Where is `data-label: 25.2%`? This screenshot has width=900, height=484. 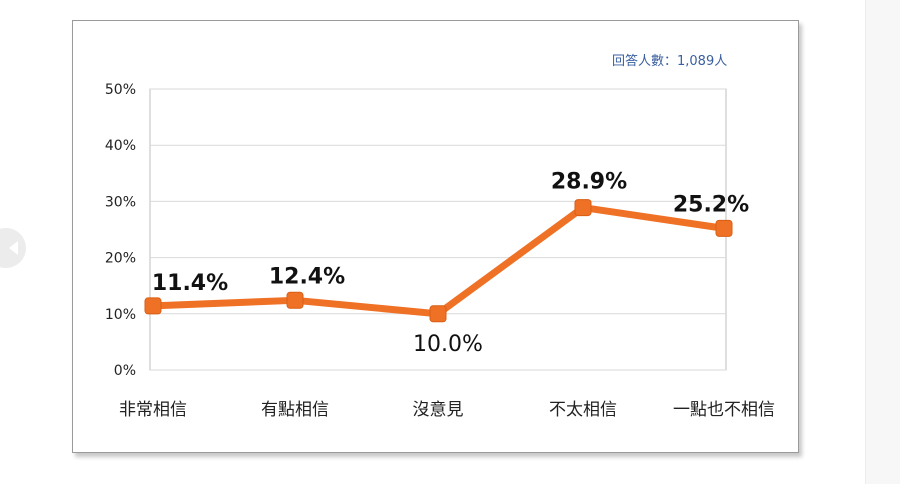
data-label: 25.2% is located at coordinates (711, 204).